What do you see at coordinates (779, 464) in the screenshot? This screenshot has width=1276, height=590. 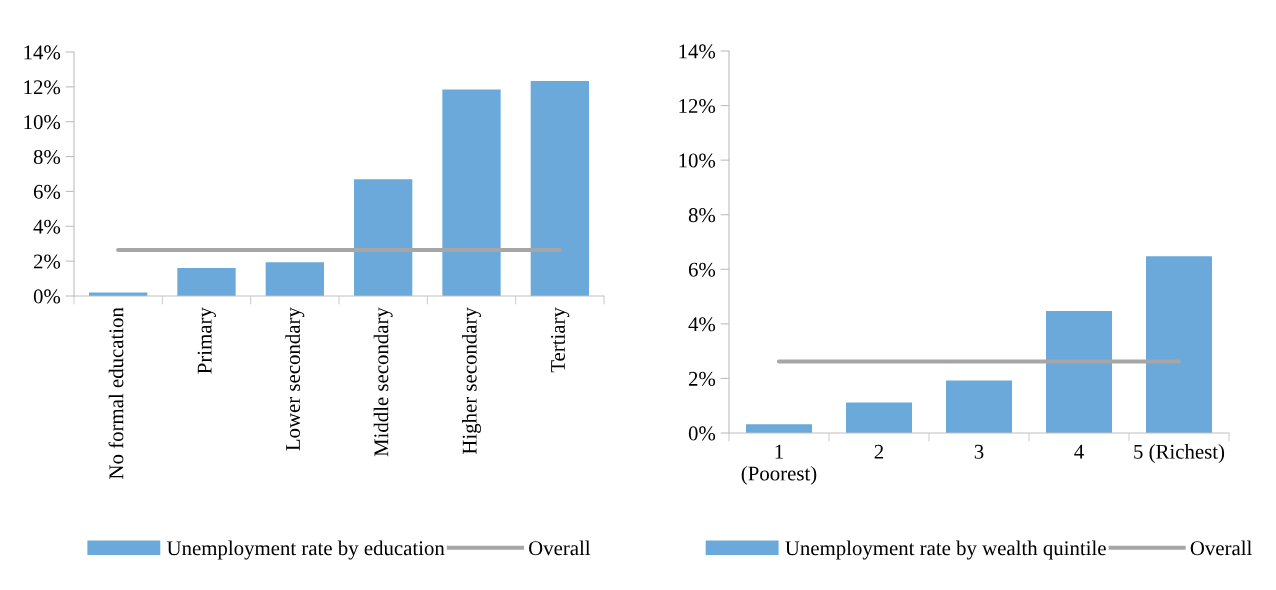 I see `x-tick-label: 1 (Poorest)` at bounding box center [779, 464].